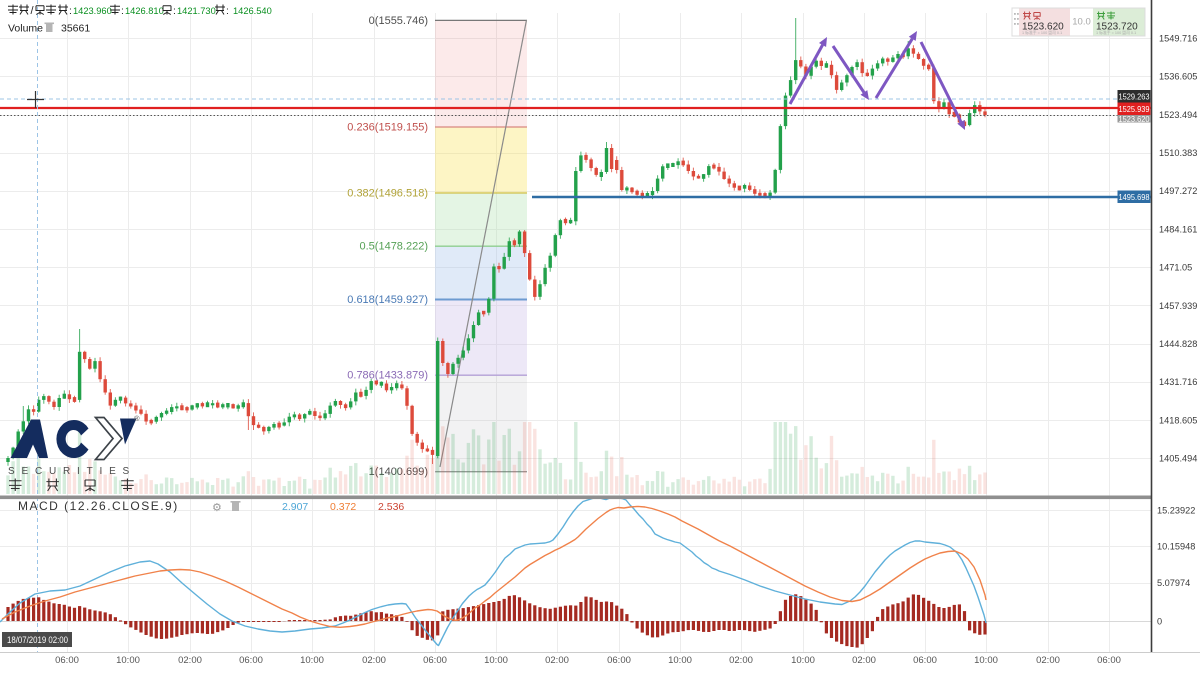  Describe the element at coordinates (1178, 191) in the screenshot. I see `svg-text: 1497.272` at that location.